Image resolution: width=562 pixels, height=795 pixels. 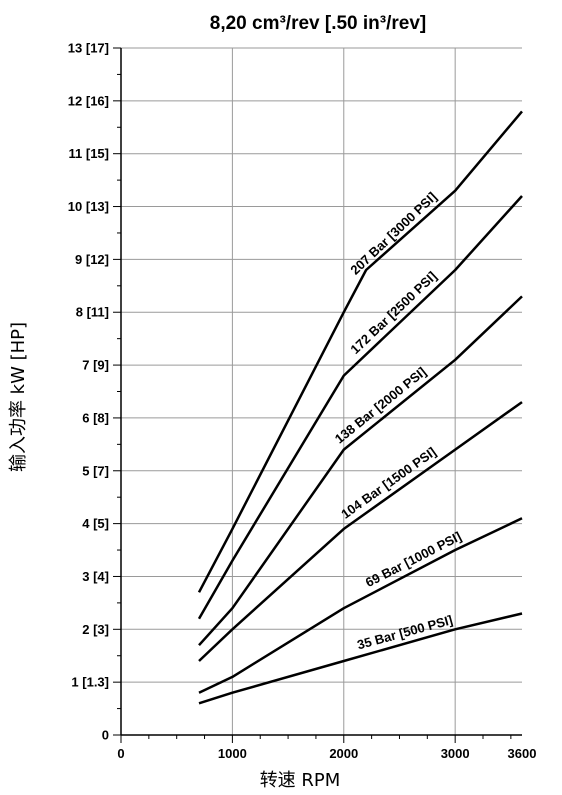 I want to click on y-tick-label: 12 [16], so click(x=88, y=100).